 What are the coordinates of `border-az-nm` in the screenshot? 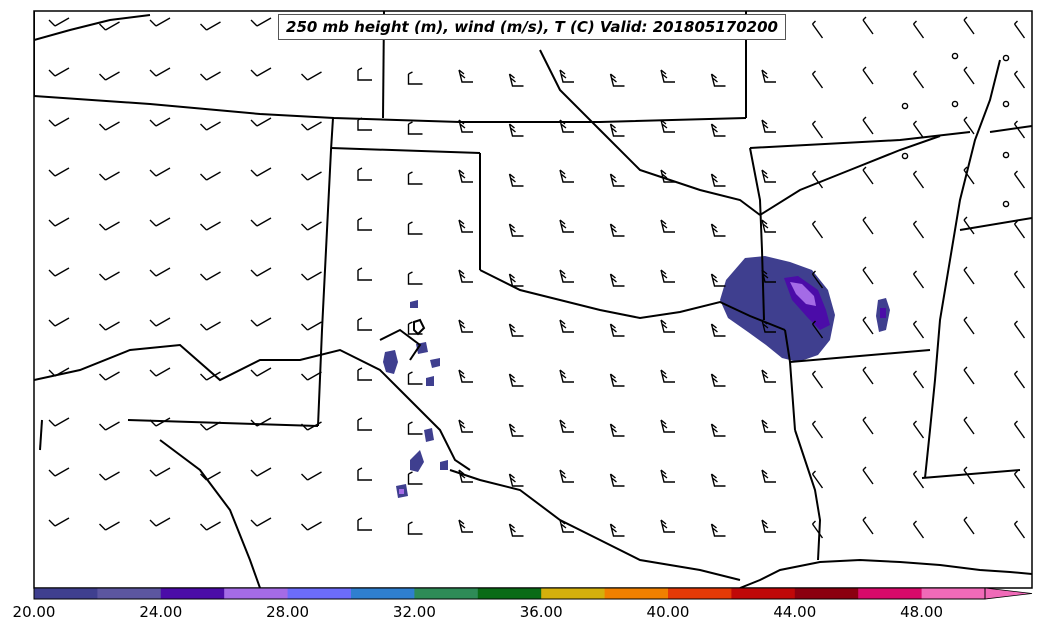 It's located at (41, 435).